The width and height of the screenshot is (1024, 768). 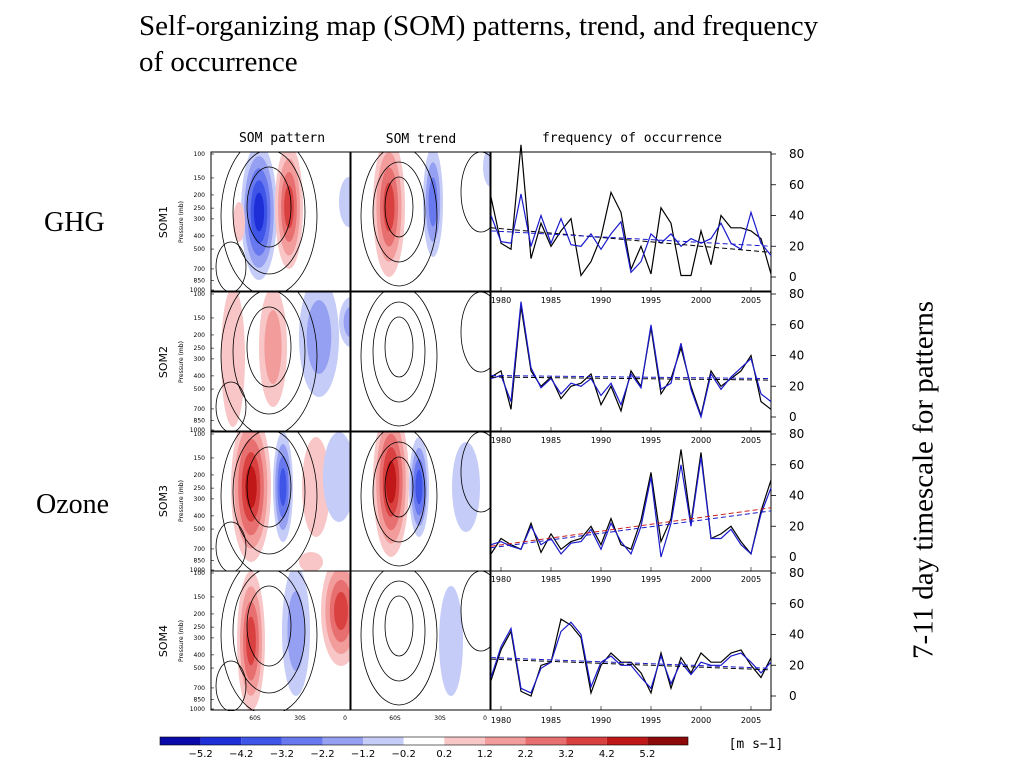 I want to click on colorbar-tick-label-10: 3.2, so click(x=566, y=754).